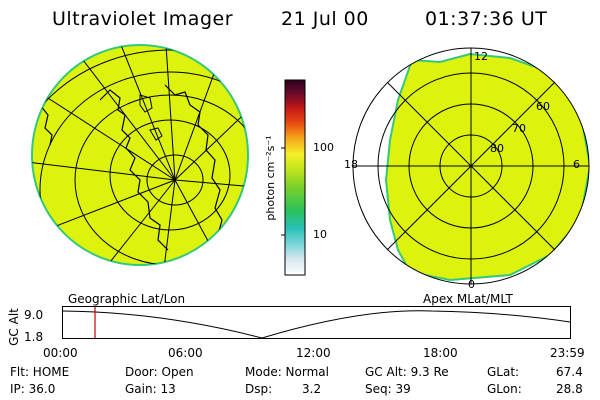 The height and width of the screenshot is (400, 600). I want to click on altitude-tick-1-8: 1.8, so click(34, 337).